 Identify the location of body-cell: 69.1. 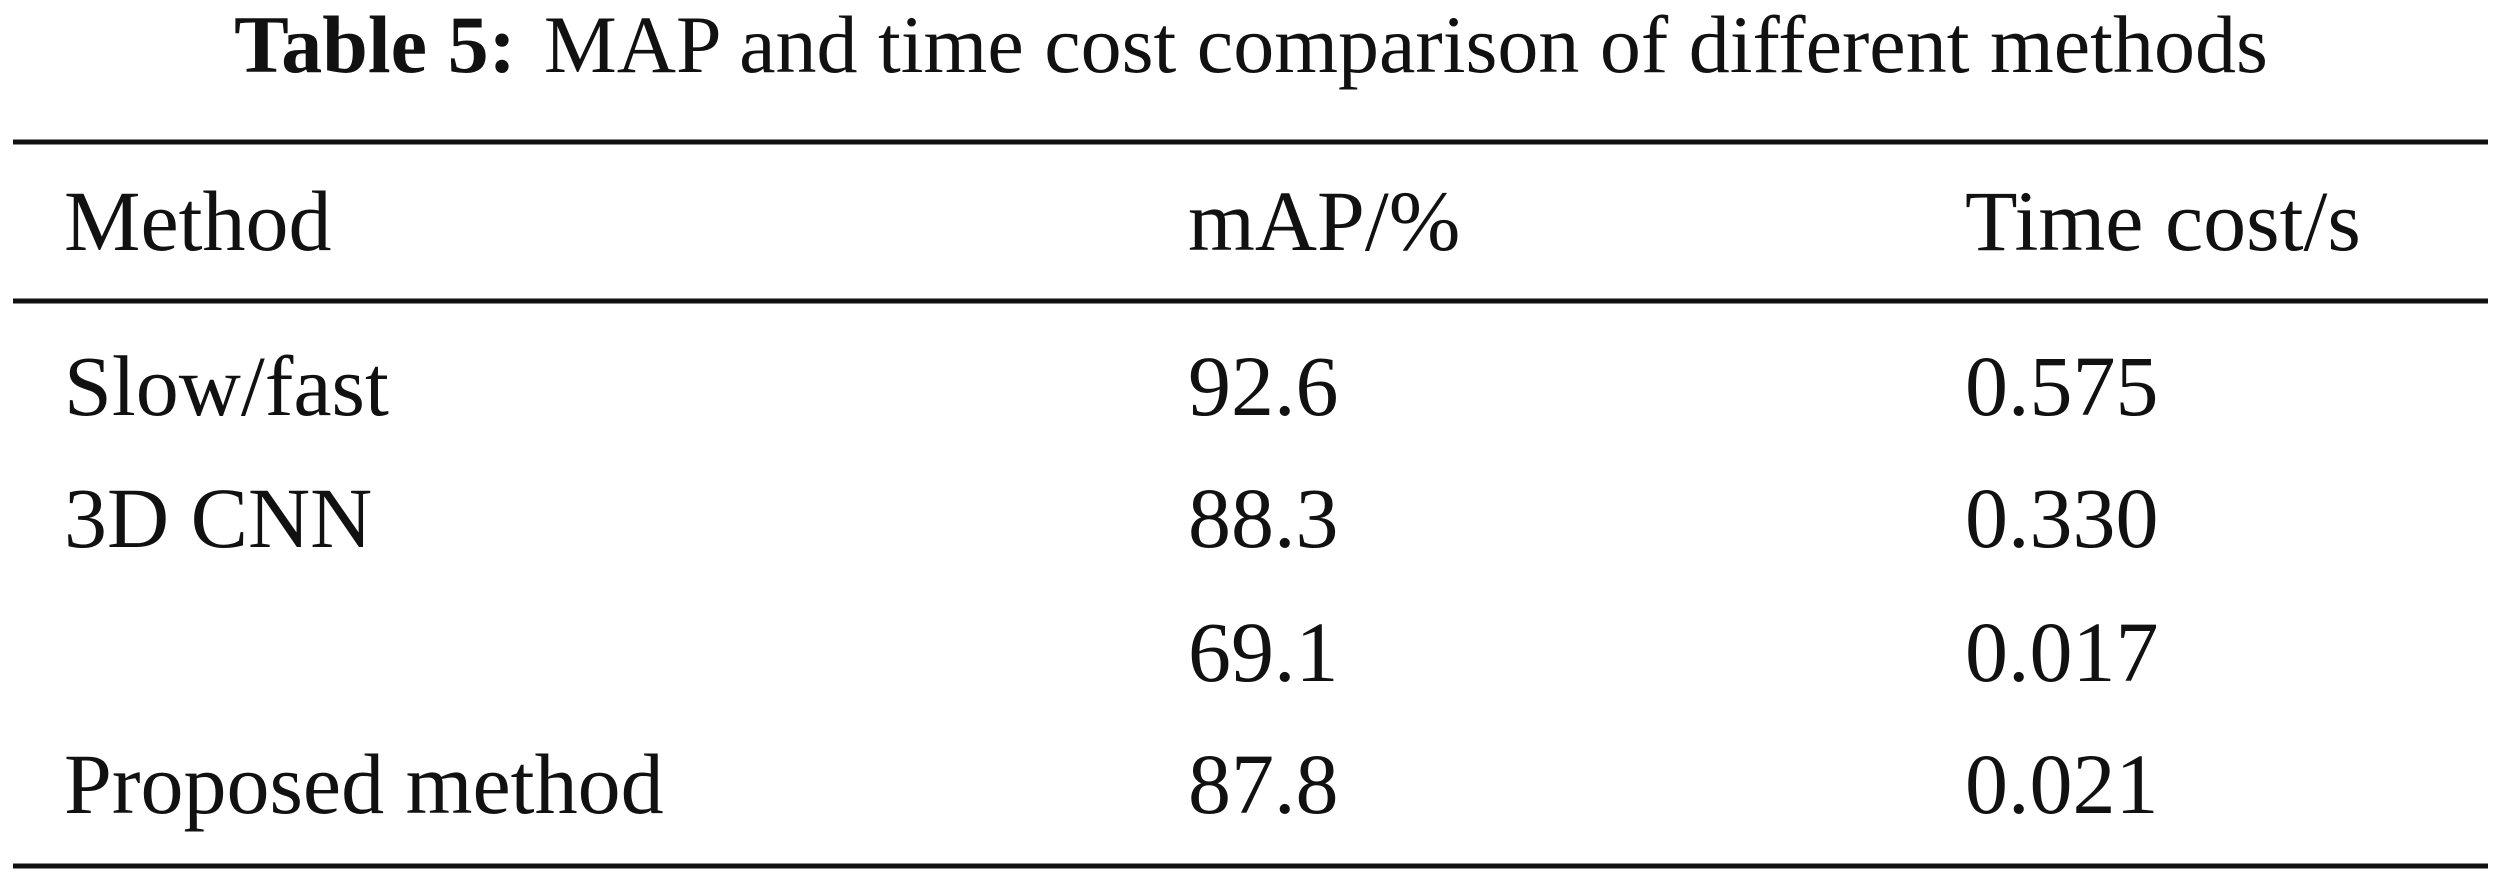
(1263, 652).